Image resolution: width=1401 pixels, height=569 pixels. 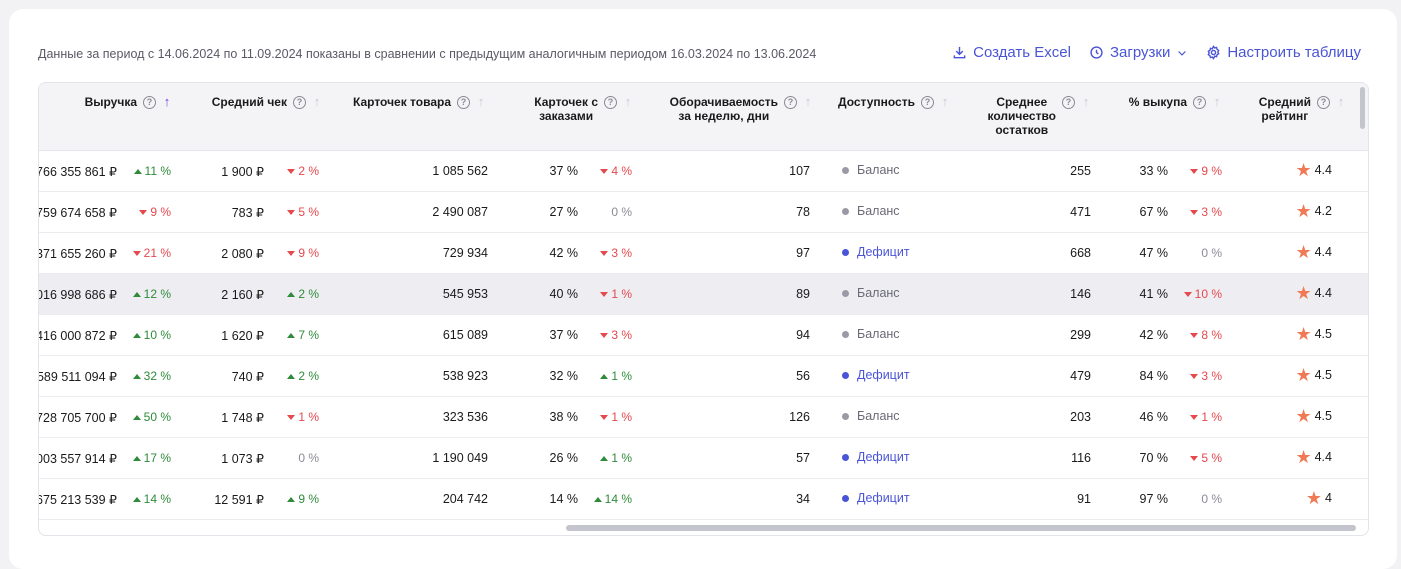 I want to click on downloads-label: Загрузки, so click(x=1140, y=52).